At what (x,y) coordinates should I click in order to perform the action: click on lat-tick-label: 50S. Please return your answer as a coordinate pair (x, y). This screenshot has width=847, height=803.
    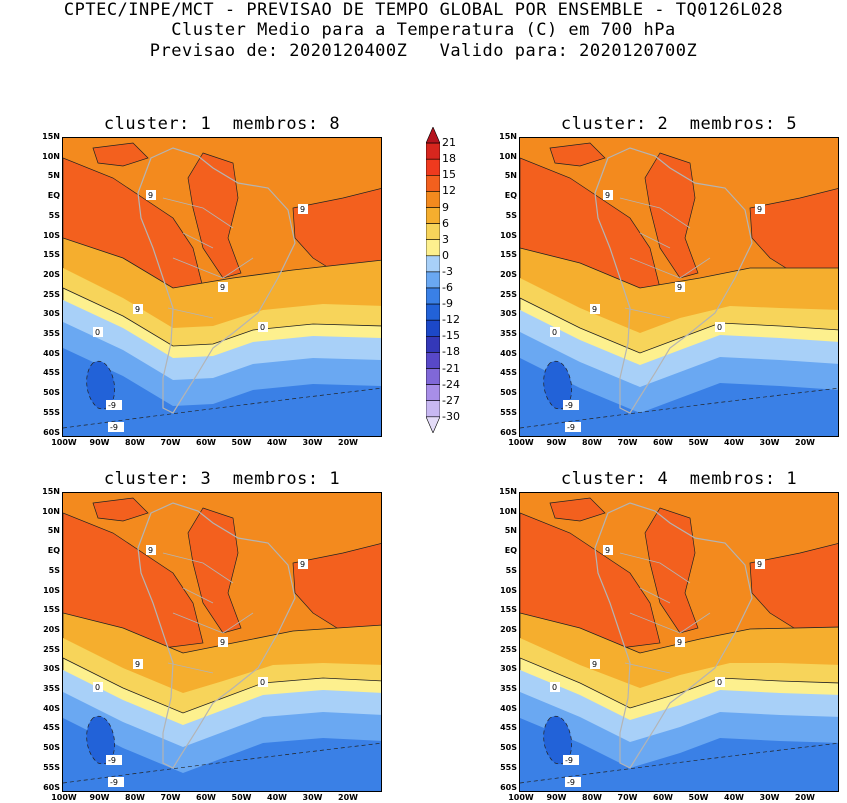
    Looking at the image, I should click on (51, 393).